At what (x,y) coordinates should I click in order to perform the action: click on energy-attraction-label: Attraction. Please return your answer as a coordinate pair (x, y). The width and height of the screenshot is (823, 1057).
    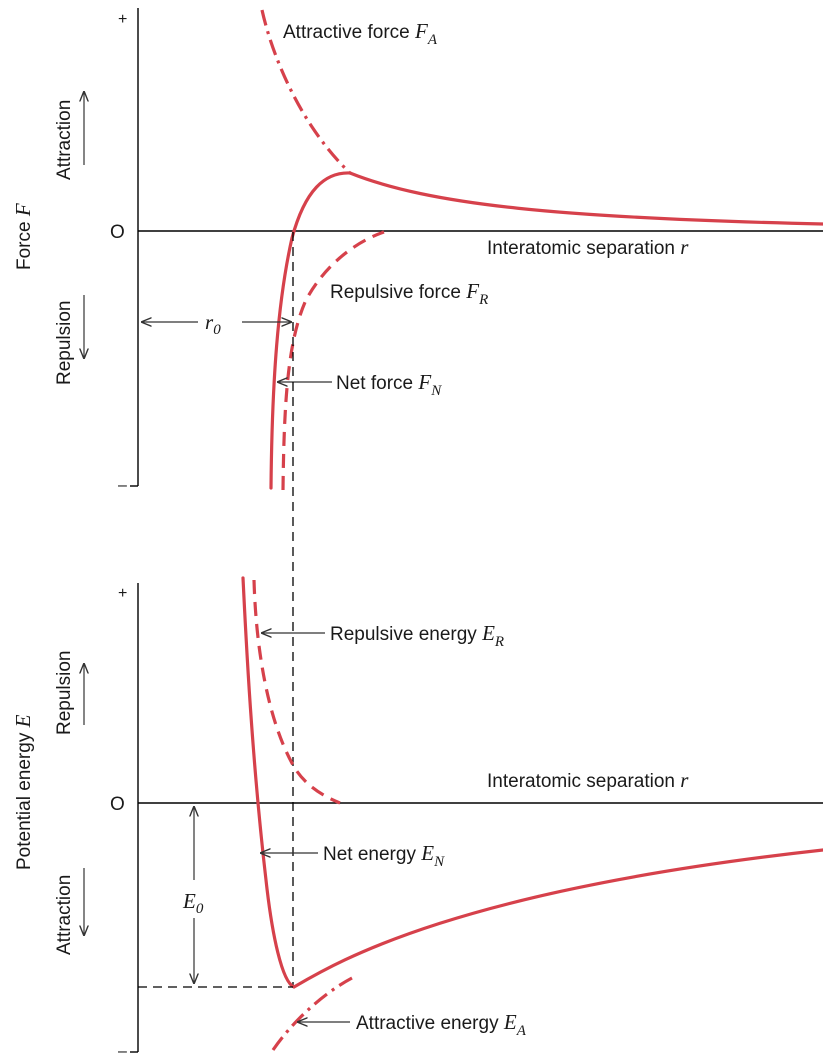
    Looking at the image, I should click on (64, 915).